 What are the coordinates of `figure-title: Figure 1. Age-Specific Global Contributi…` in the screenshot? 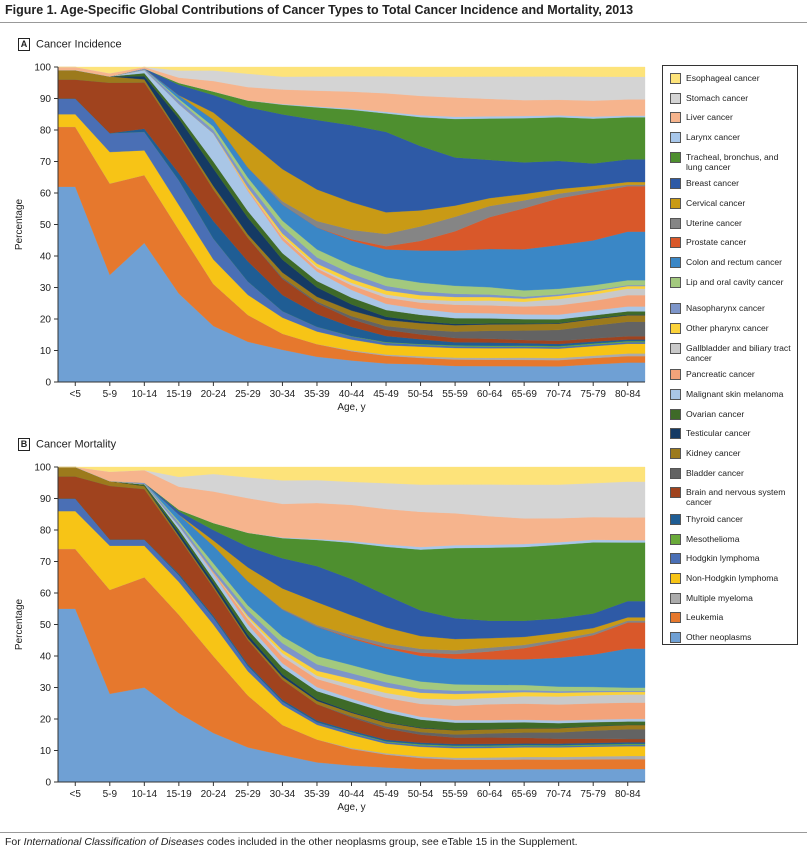 It's located at (319, 10).